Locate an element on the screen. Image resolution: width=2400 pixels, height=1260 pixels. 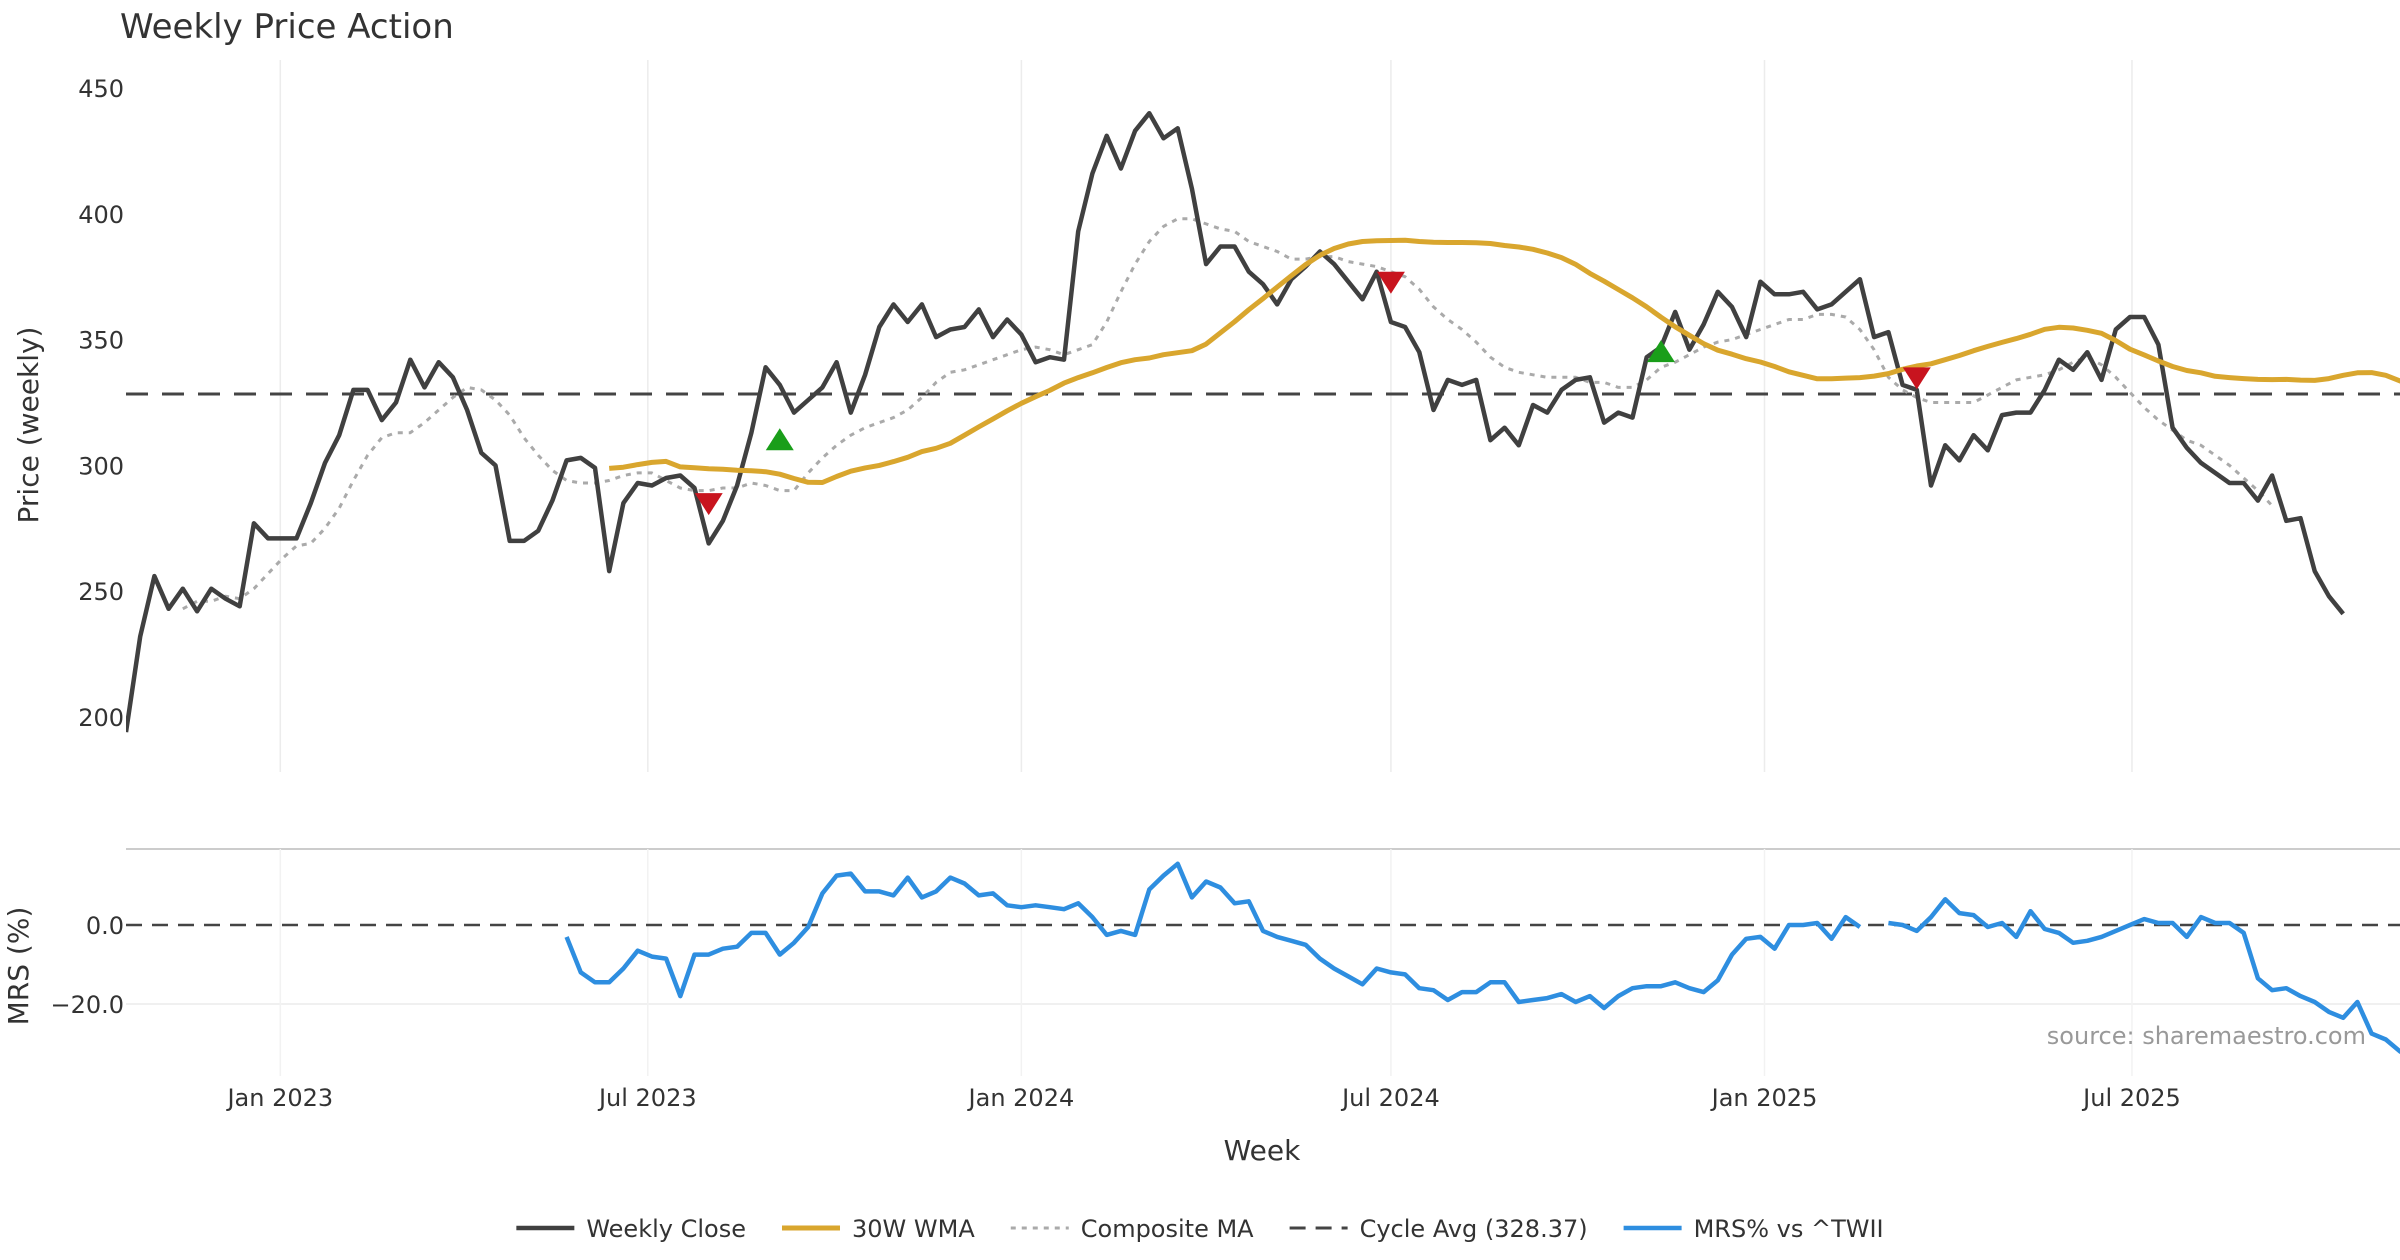
legend-label: Composite MA is located at coordinates (1167, 1229).